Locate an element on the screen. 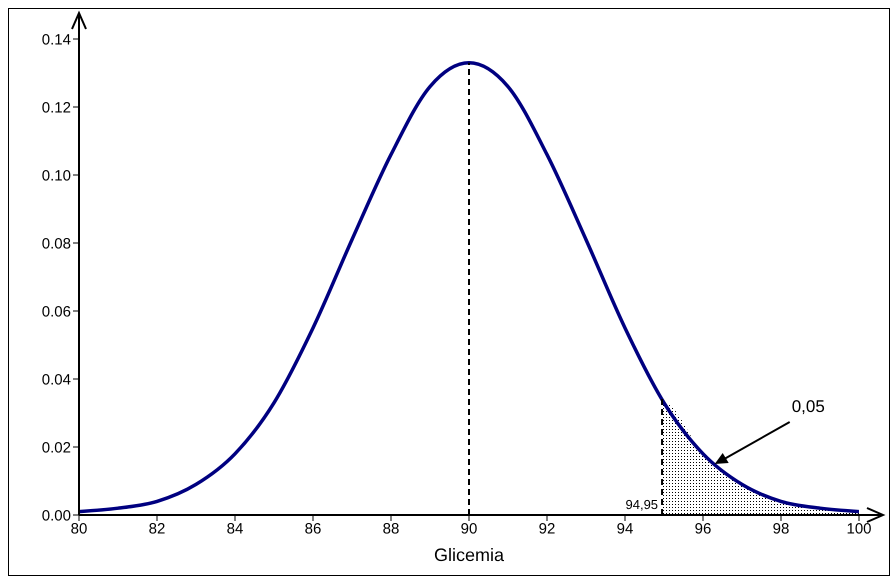 The height and width of the screenshot is (582, 896). x-tick-label: 90 is located at coordinates (469, 529).